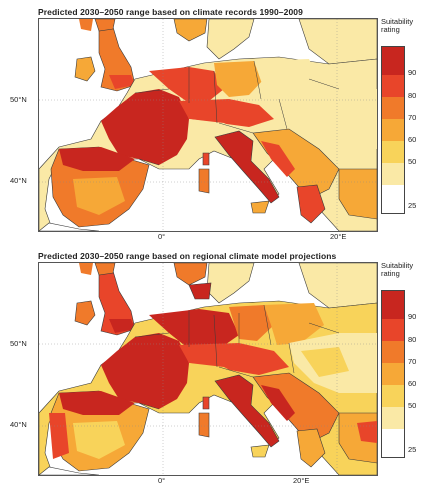 The height and width of the screenshot is (488, 445). I want to click on turkey-red, so click(367, 432).